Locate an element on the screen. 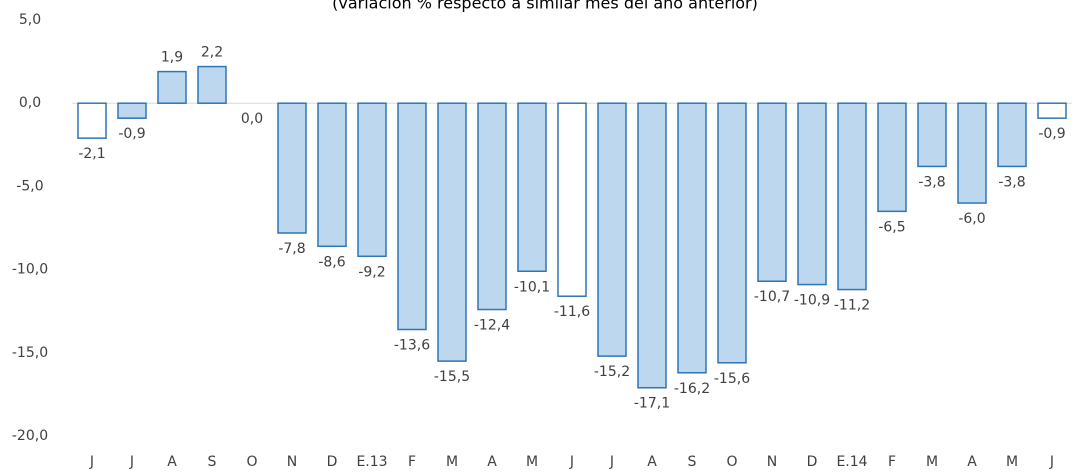 The width and height of the screenshot is (1073, 472). value-label: 2,2 is located at coordinates (212, 53).